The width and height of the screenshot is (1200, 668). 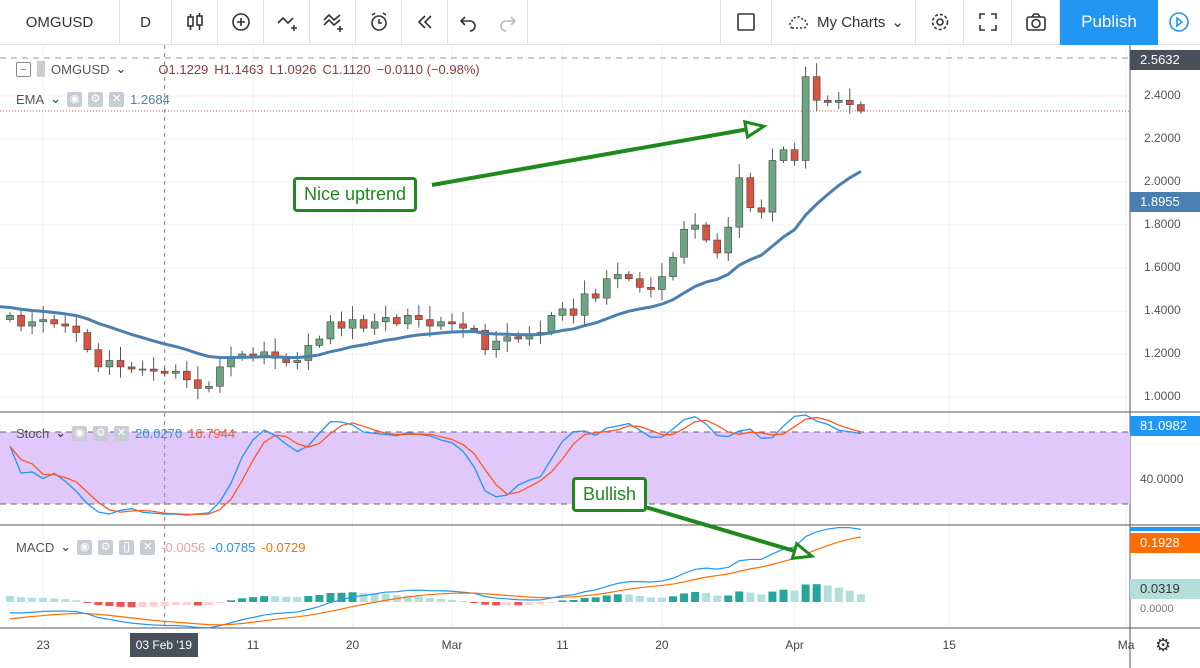 What do you see at coordinates (127, 547) in the screenshot?
I see `braces-icon: {}` at bounding box center [127, 547].